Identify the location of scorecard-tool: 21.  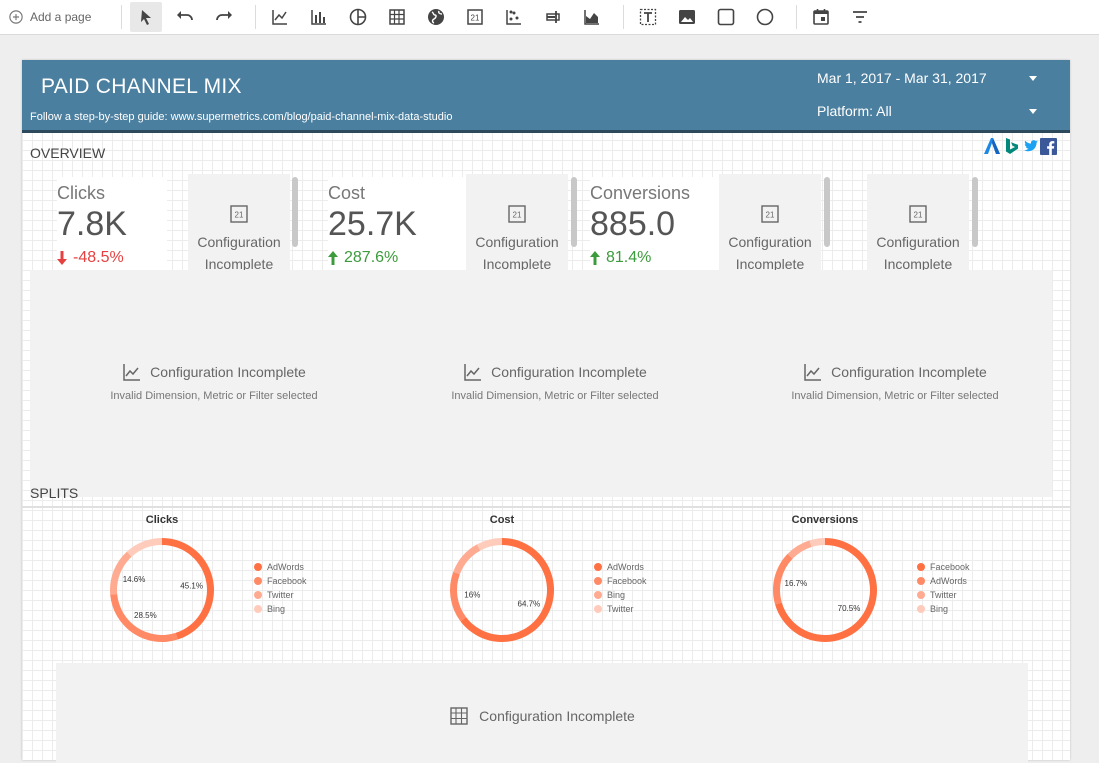
(475, 17).